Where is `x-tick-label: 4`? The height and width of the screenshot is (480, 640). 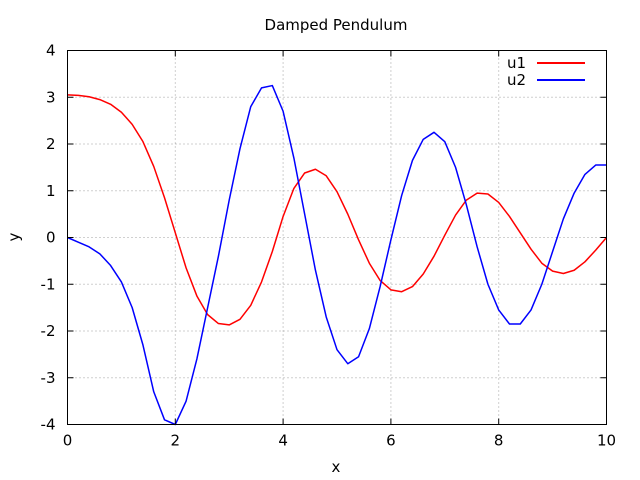
x-tick-label: 4 is located at coordinates (283, 441).